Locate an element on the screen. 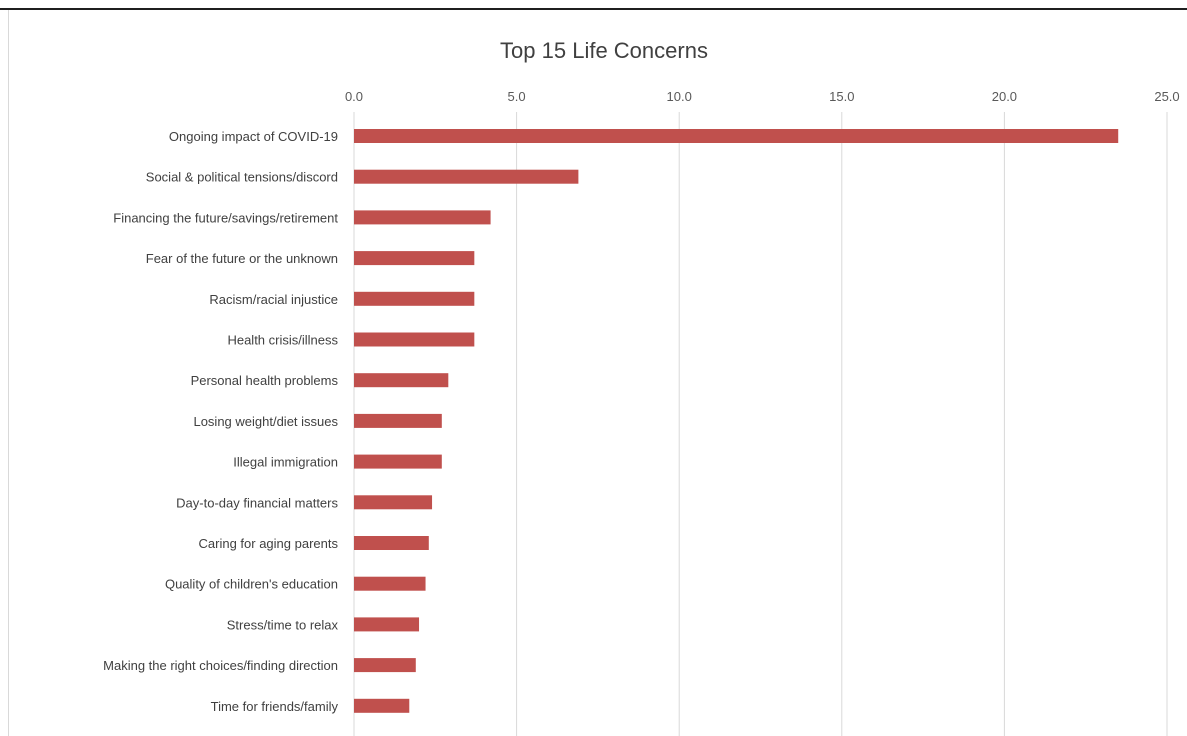 This screenshot has height=736, width=1187. x-tick-label: 0.0 is located at coordinates (354, 96).